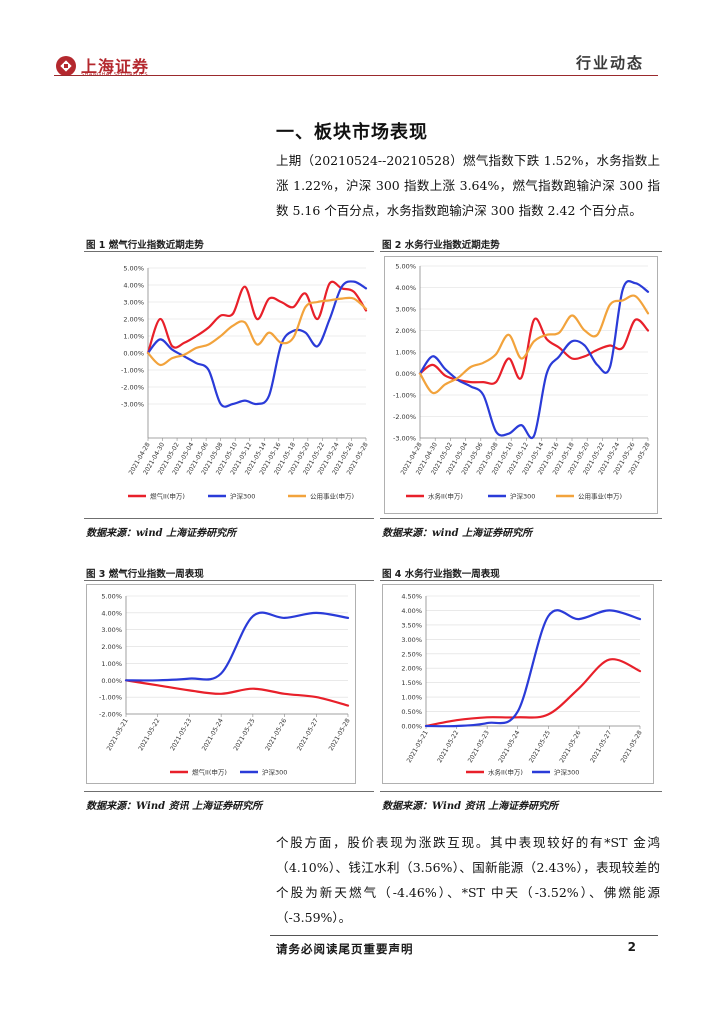 This screenshot has width=724, height=1024. I want to click on section-title: 一、板块市场表现, so click(352, 132).